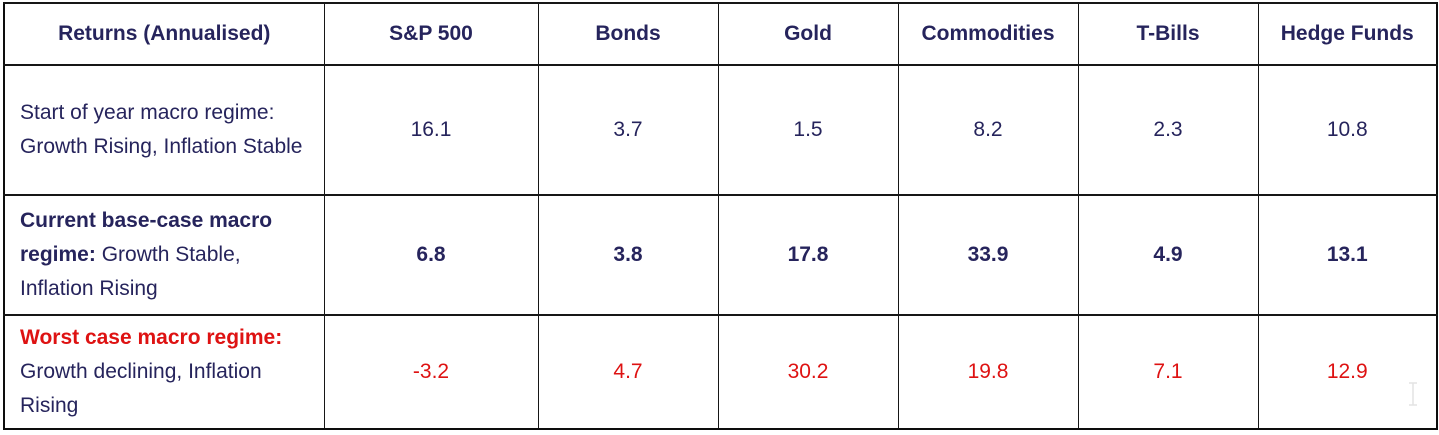 Image resolution: width=1439 pixels, height=435 pixels. Describe the element at coordinates (1347, 129) in the screenshot. I see `cell-start-hedge-funds: 10.8` at that location.